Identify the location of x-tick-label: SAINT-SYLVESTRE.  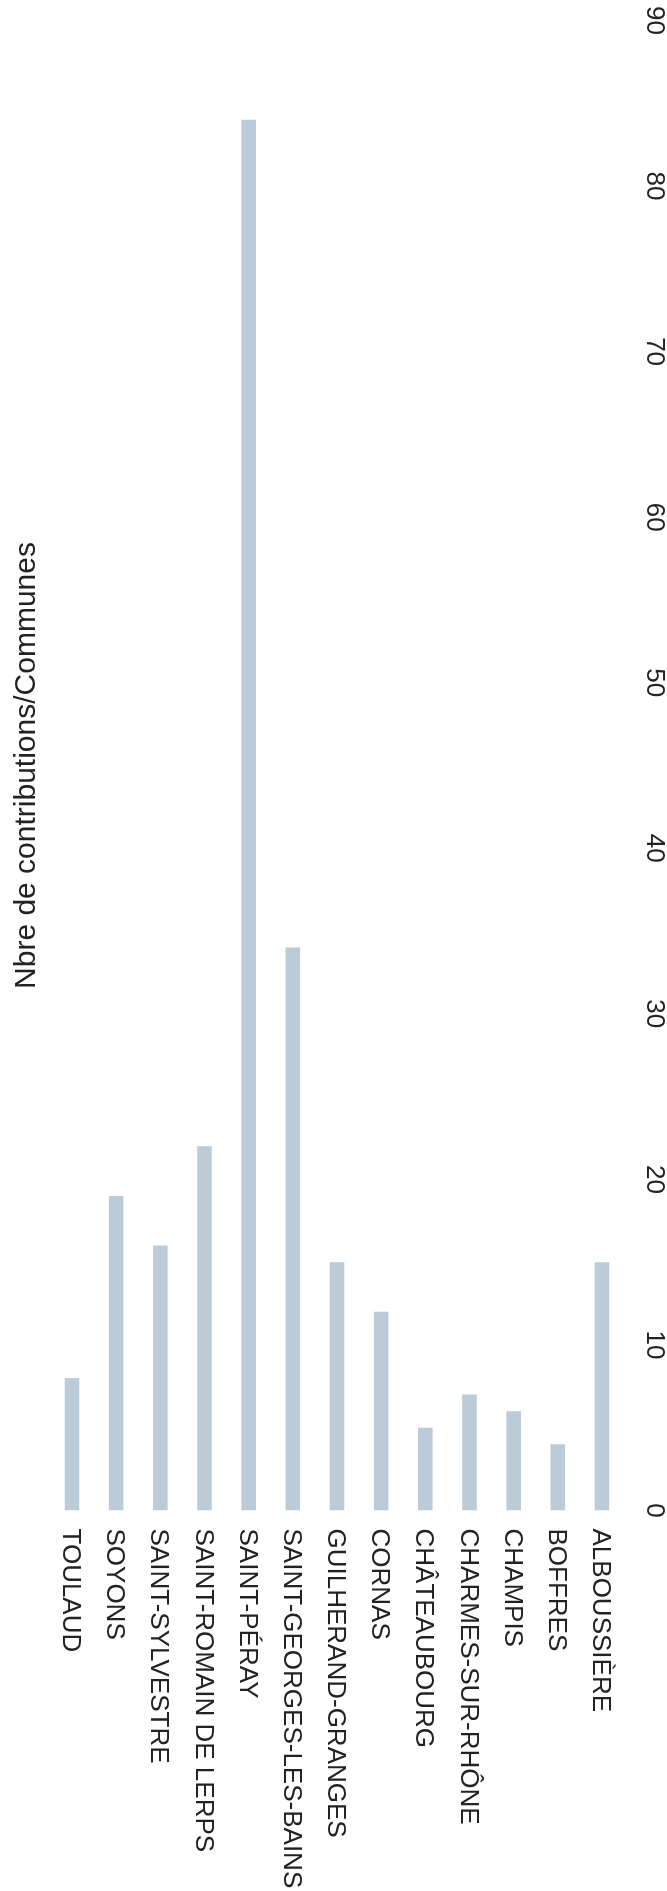
(160, 1646).